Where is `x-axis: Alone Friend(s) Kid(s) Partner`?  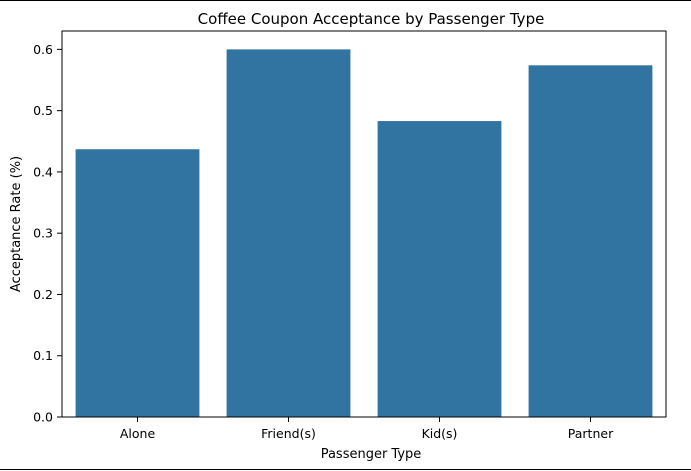
x-axis: Alone Friend(s) Kid(s) Partner is located at coordinates (367, 429).